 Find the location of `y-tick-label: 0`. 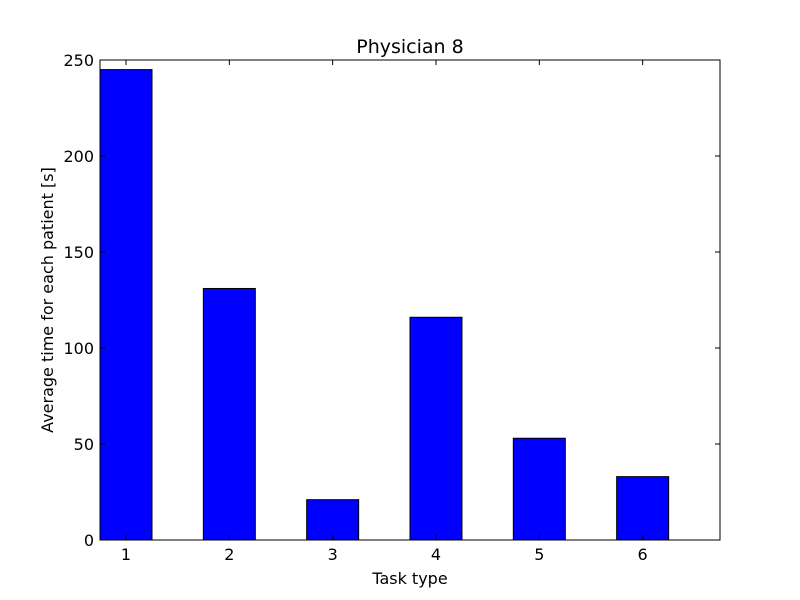

y-tick-label: 0 is located at coordinates (89, 540).